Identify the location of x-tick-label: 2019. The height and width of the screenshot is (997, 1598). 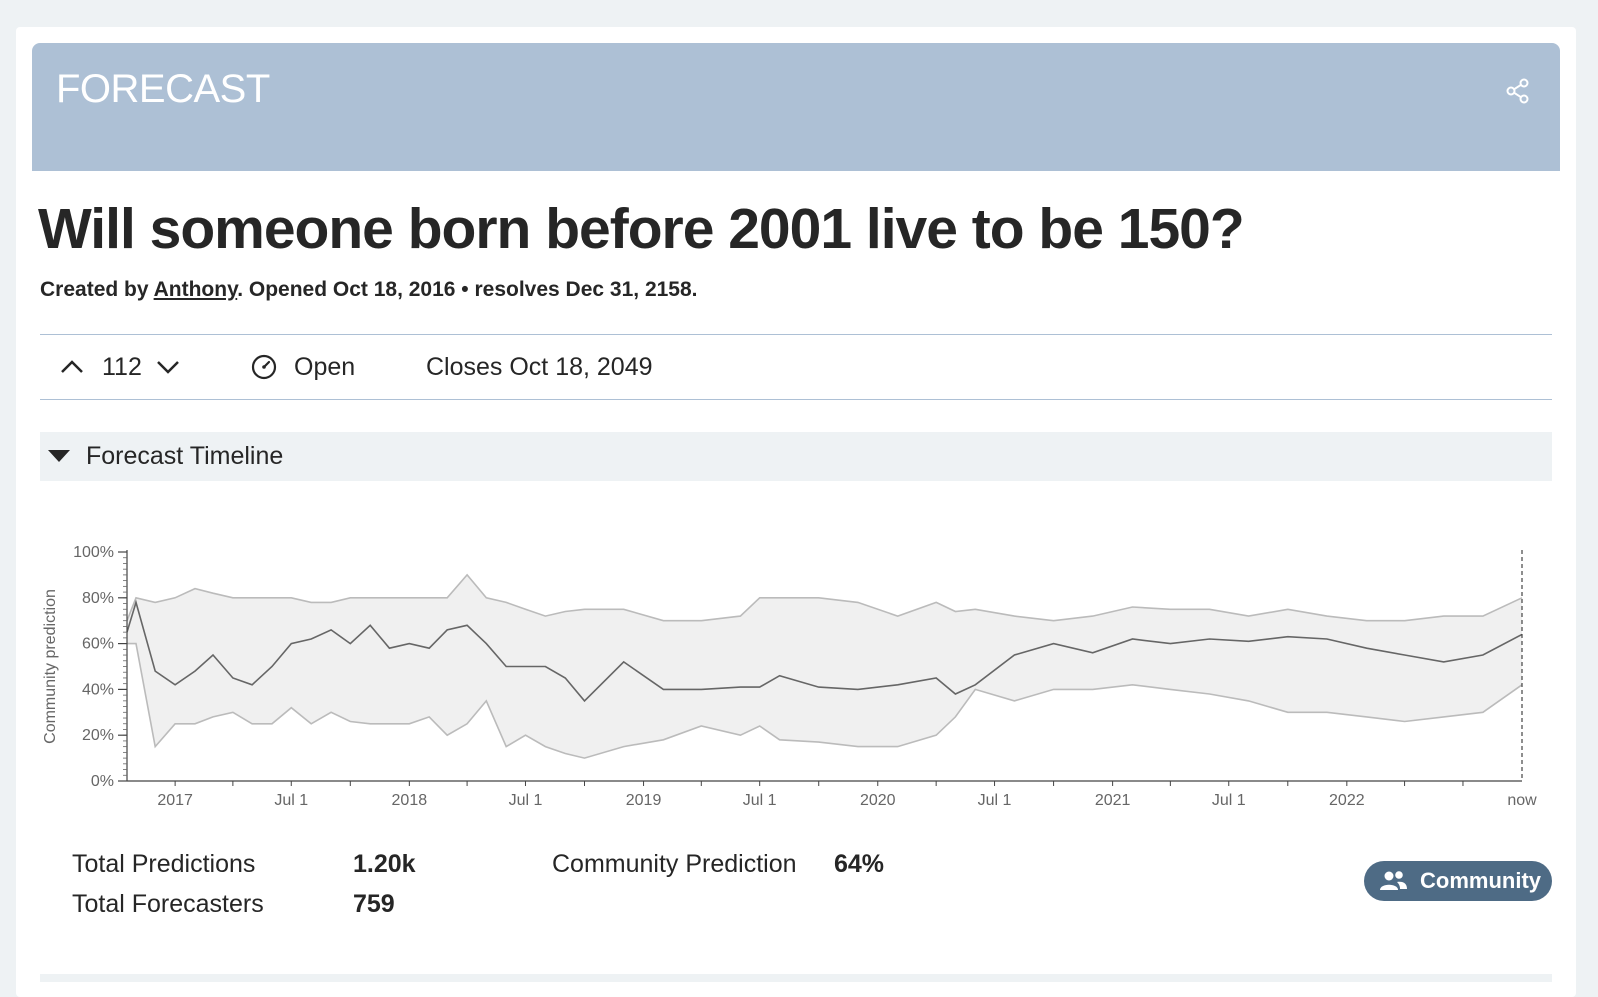
(644, 800).